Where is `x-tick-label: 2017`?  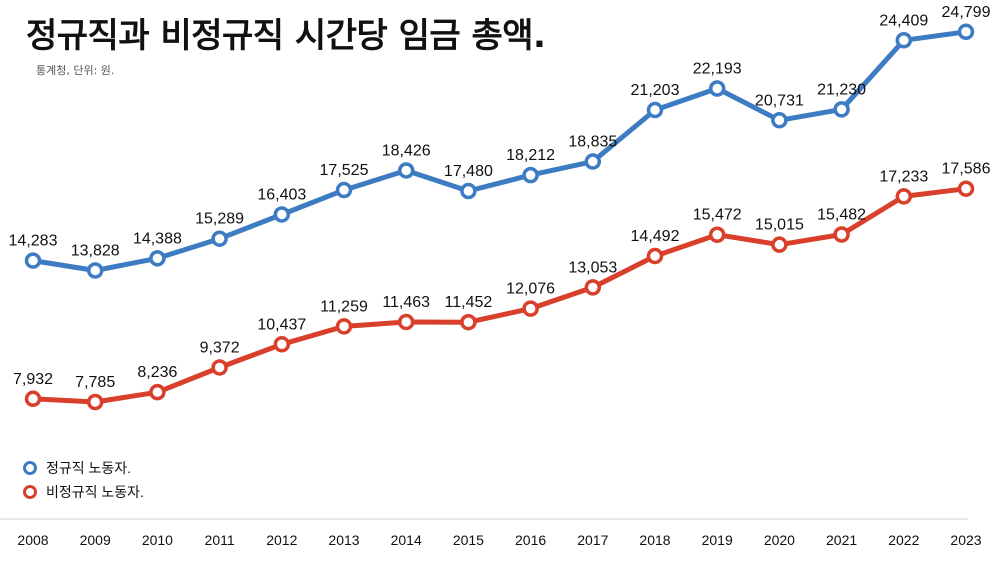 x-tick-label: 2017 is located at coordinates (592, 540).